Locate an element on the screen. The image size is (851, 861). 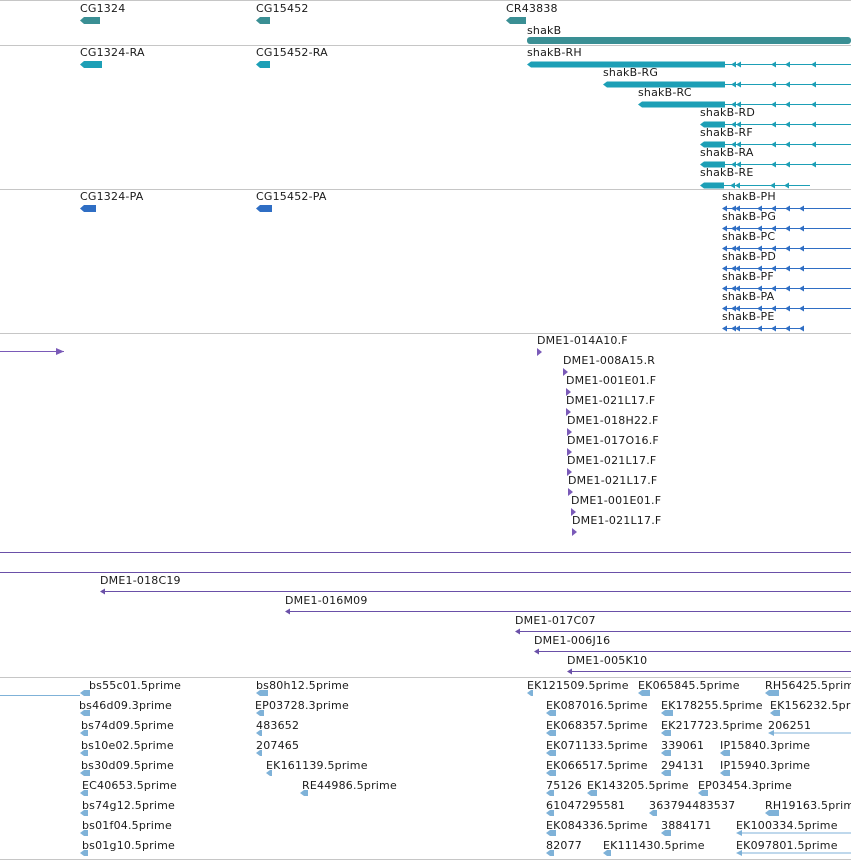
est-feature-label: EK097801.5prime is located at coordinates (787, 845).